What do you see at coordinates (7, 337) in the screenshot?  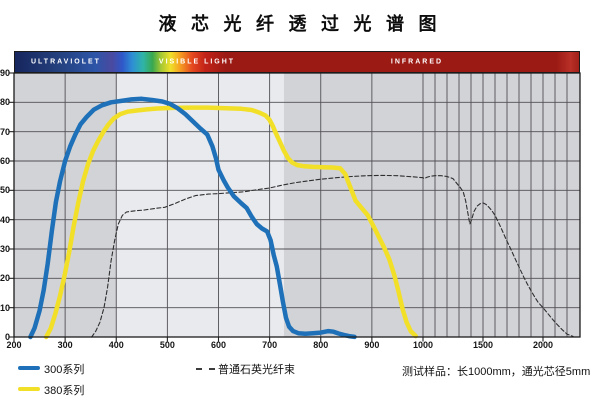 I see `y-tick-label-0: 0` at bounding box center [7, 337].